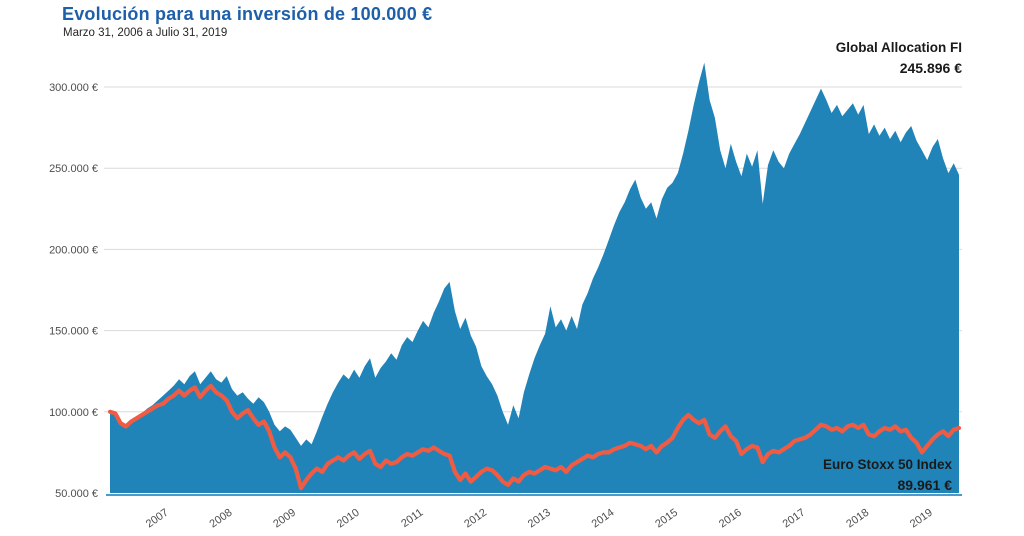 The width and height of the screenshot is (1024, 536). What do you see at coordinates (899, 58) in the screenshot?
I see `callout-global-allocation: Global Allocation FI 245.896 €` at bounding box center [899, 58].